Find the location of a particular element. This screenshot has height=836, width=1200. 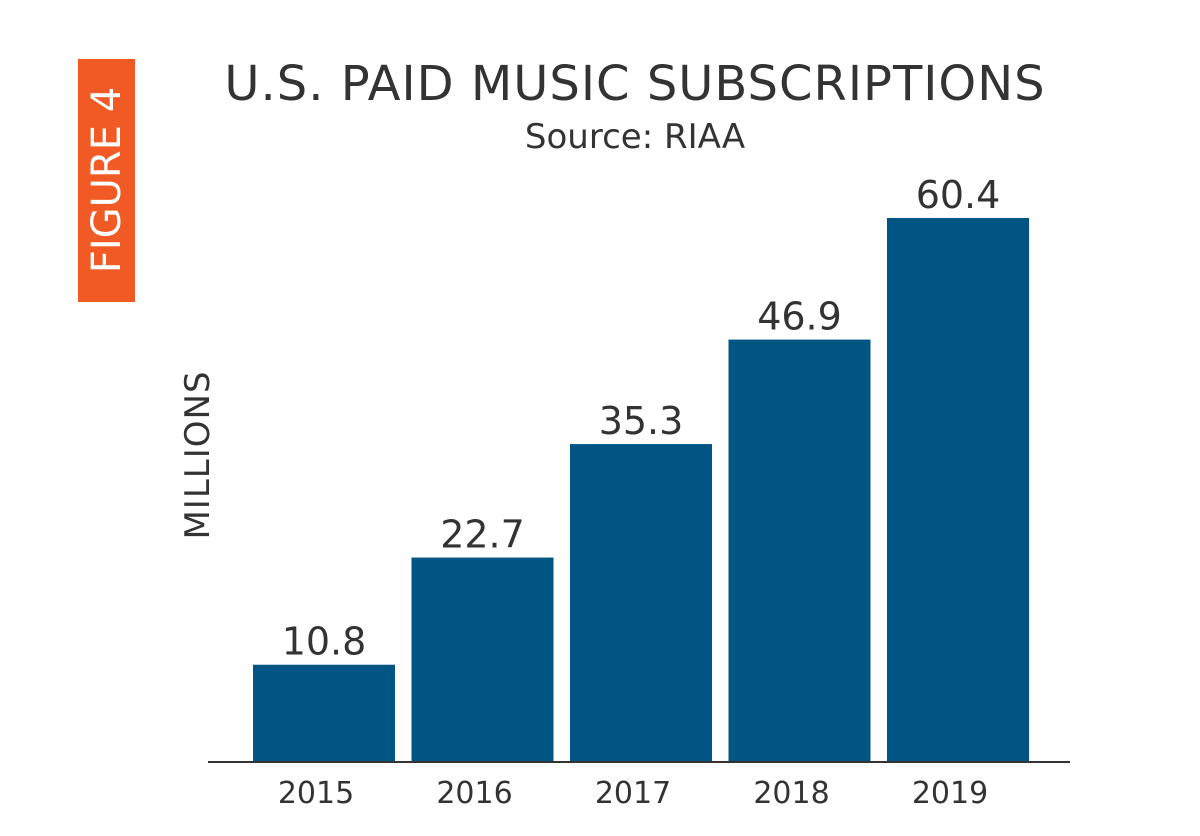

figure-tag: FIGURE 4 is located at coordinates (106, 180).